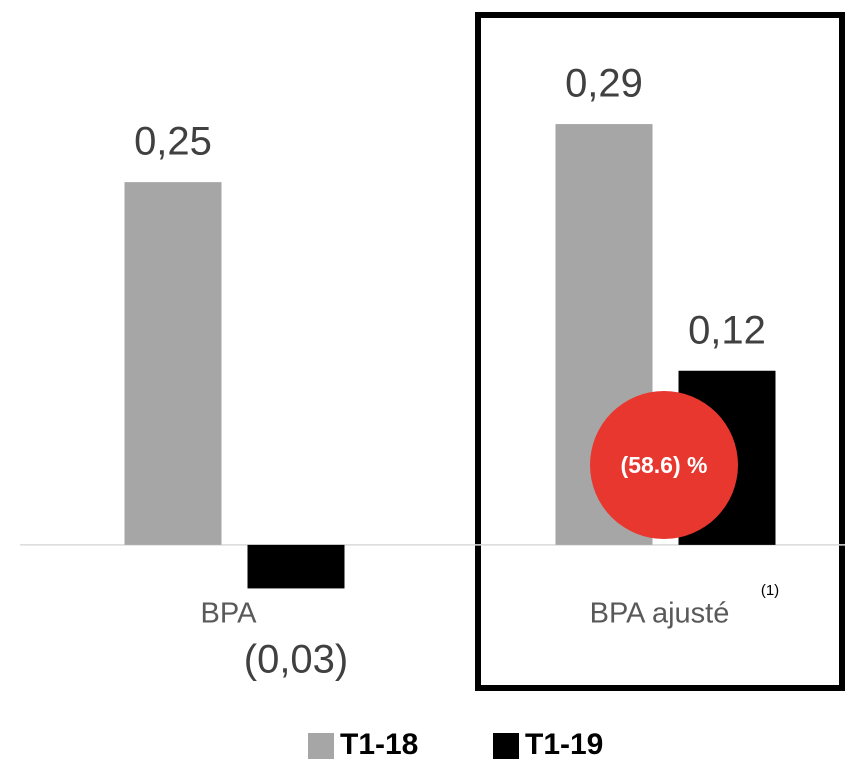 This screenshot has width=845, height=759. What do you see at coordinates (173, 142) in the screenshot?
I see `value-label: 0,25` at bounding box center [173, 142].